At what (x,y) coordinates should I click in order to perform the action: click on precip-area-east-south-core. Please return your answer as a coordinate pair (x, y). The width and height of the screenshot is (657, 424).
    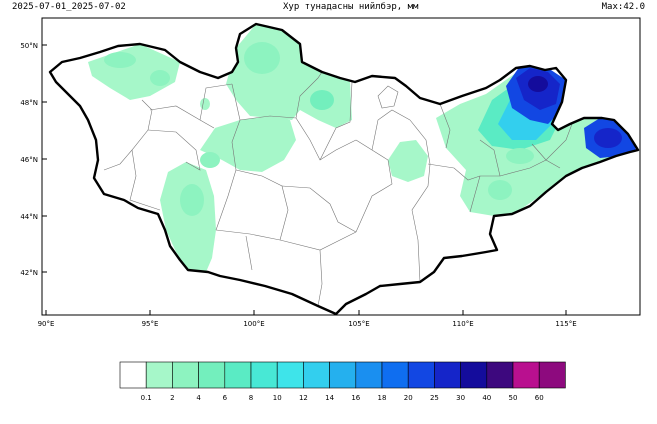
    Looking at the image, I should click on (520, 156).